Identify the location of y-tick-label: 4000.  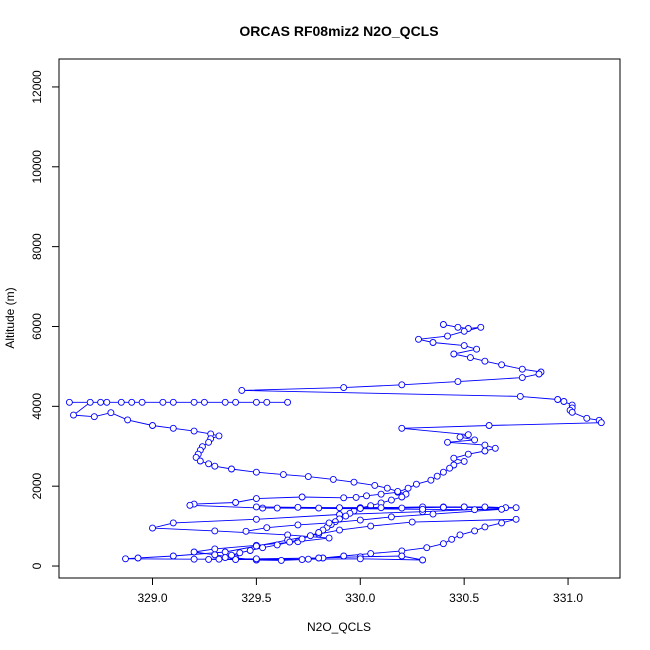
(37, 406).